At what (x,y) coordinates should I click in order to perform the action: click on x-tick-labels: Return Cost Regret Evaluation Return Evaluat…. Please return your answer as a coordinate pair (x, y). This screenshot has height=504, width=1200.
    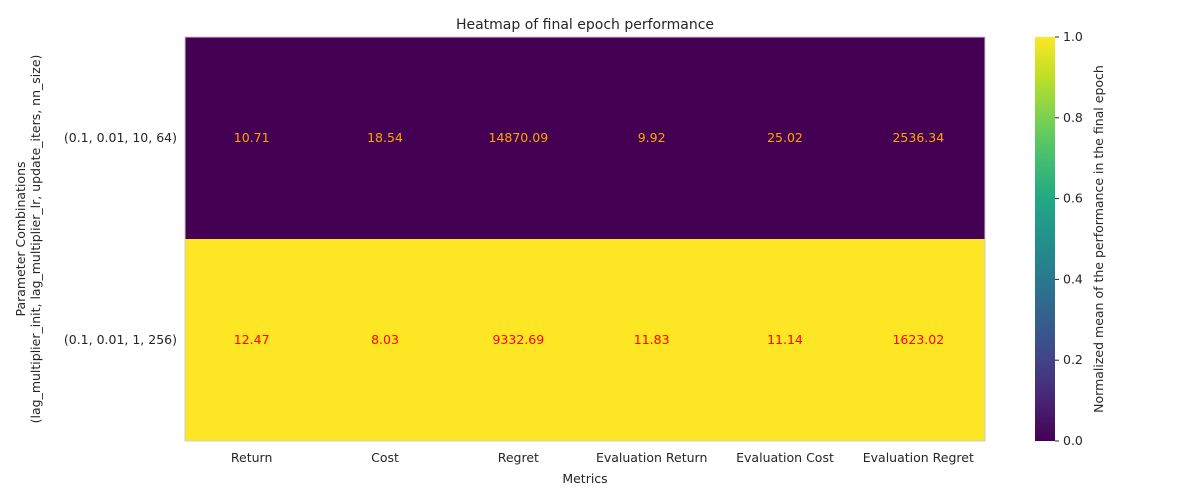
    Looking at the image, I should click on (602, 457).